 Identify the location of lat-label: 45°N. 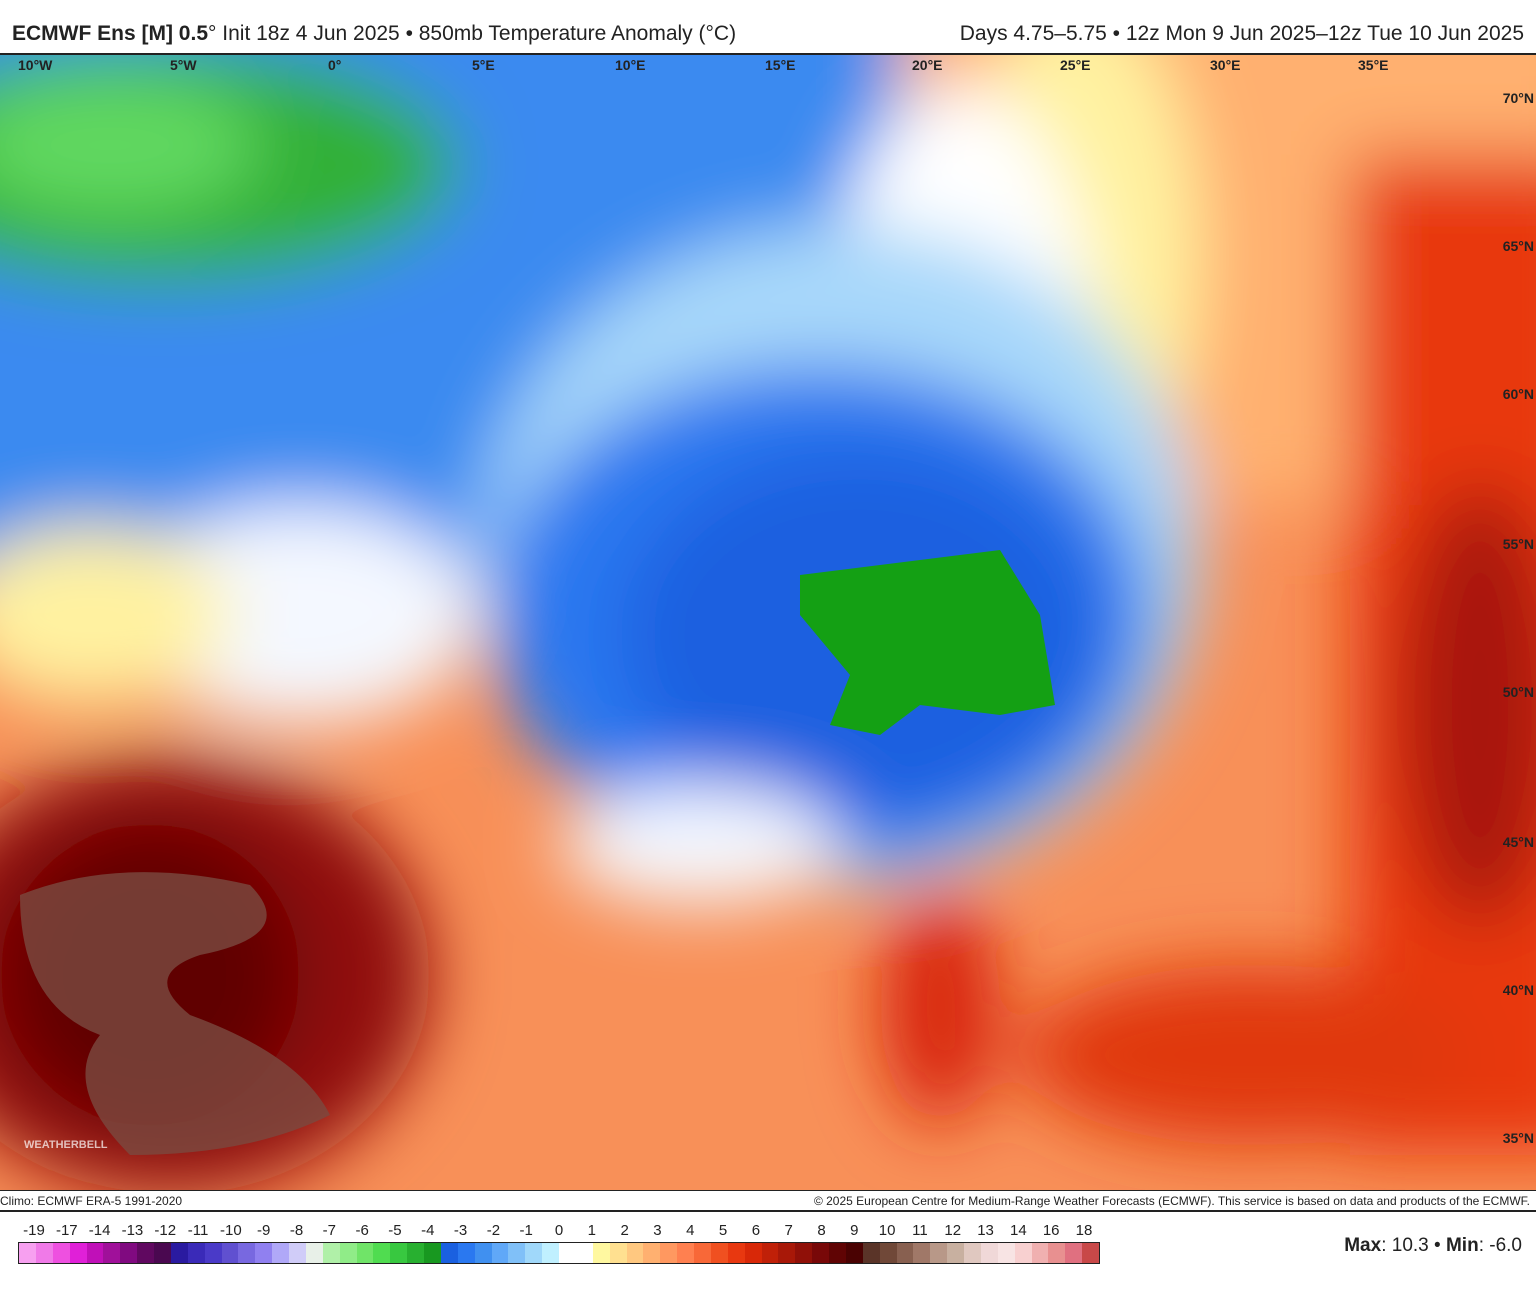
(1518, 842).